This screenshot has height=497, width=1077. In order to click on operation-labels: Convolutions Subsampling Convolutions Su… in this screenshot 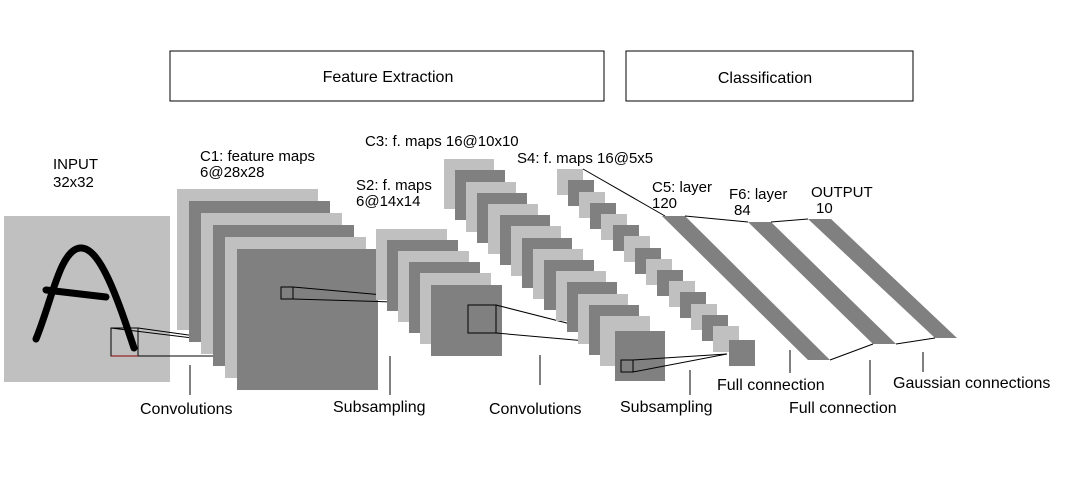, I will do `click(595, 396)`.